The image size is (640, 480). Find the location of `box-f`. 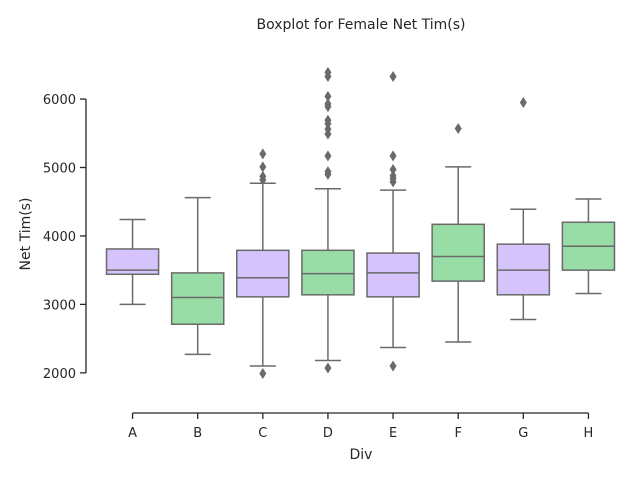

box-f is located at coordinates (458, 232).